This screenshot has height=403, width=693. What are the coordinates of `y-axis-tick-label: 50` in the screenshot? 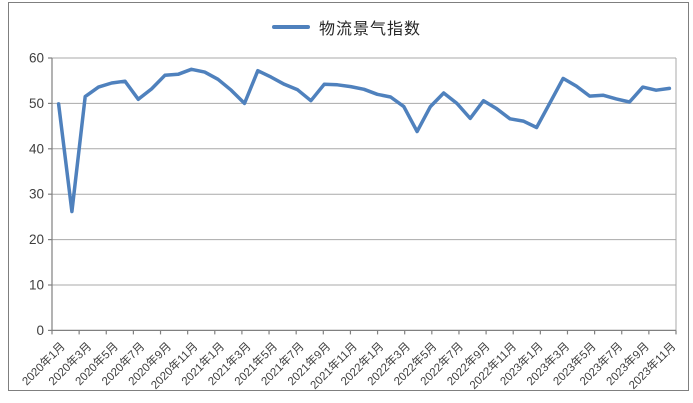 It's located at (36, 103).